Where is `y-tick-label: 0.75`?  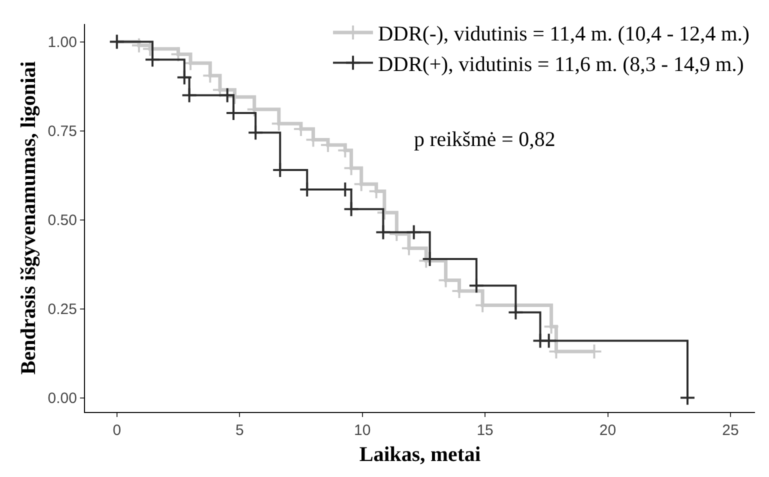 y-tick-label: 0.75 is located at coordinates (62, 131).